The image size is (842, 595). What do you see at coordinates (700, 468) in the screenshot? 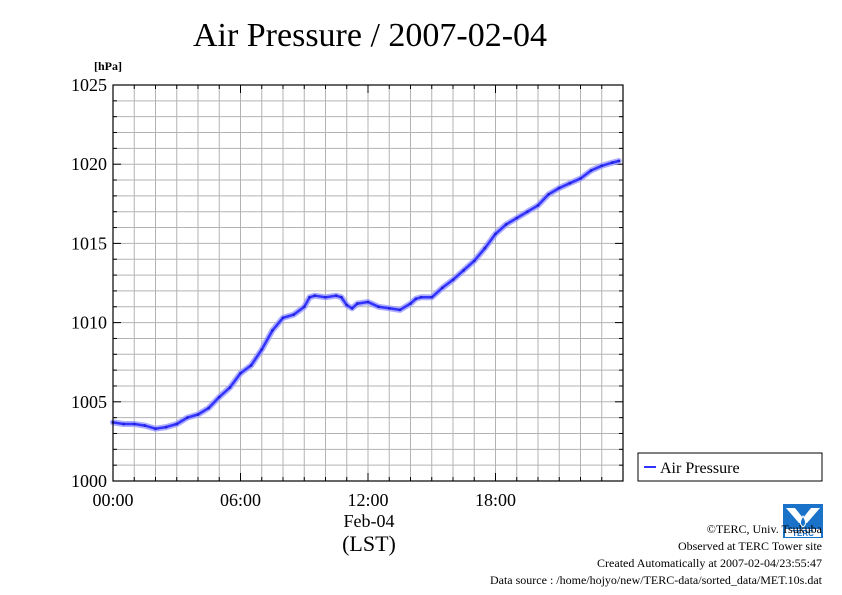
I see `legend-label-air-pressure: Air Pressure` at bounding box center [700, 468].